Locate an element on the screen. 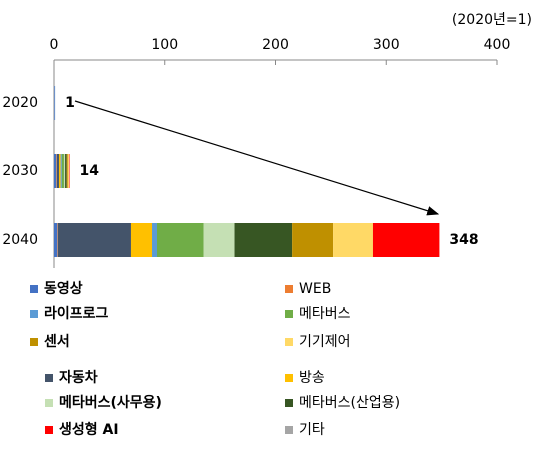 The width and height of the screenshot is (539, 464). legend-label: 메타버스(산업용) is located at coordinates (349, 403).